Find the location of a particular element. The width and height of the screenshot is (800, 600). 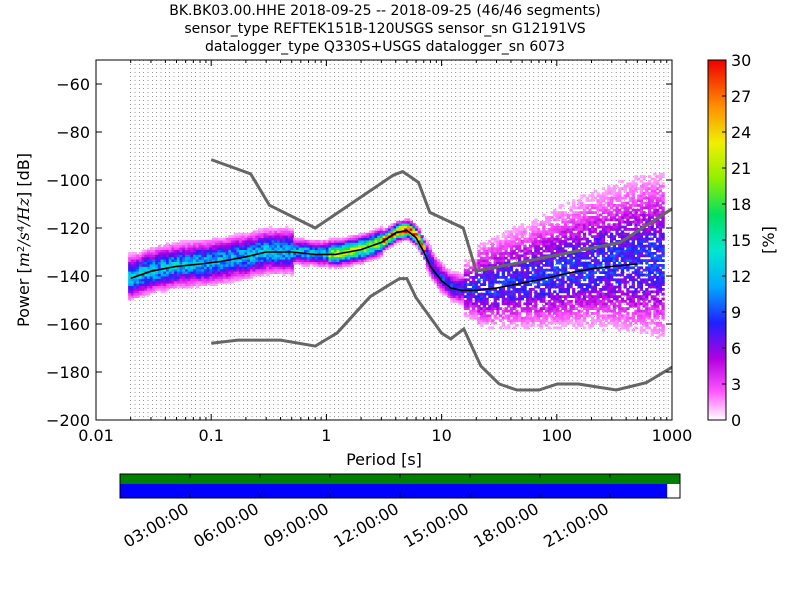

y-tick-label: −160 is located at coordinates (68, 324).